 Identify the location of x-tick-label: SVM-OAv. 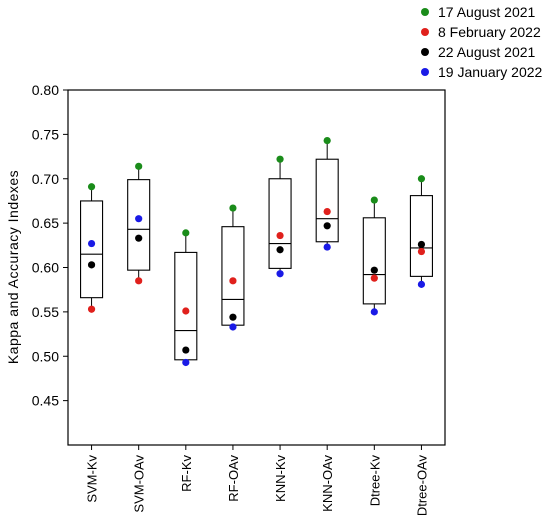
(139, 484).